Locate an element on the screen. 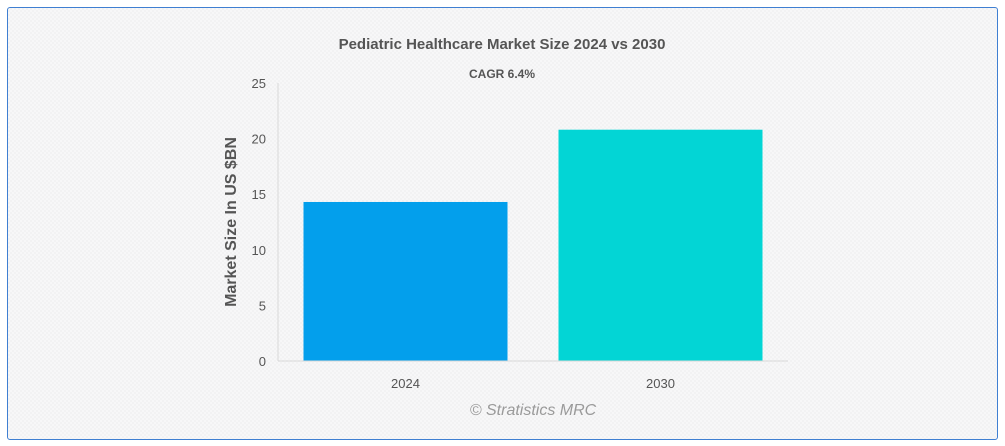 The height and width of the screenshot is (446, 1005). y-tick-label: 15 is located at coordinates (259, 194).